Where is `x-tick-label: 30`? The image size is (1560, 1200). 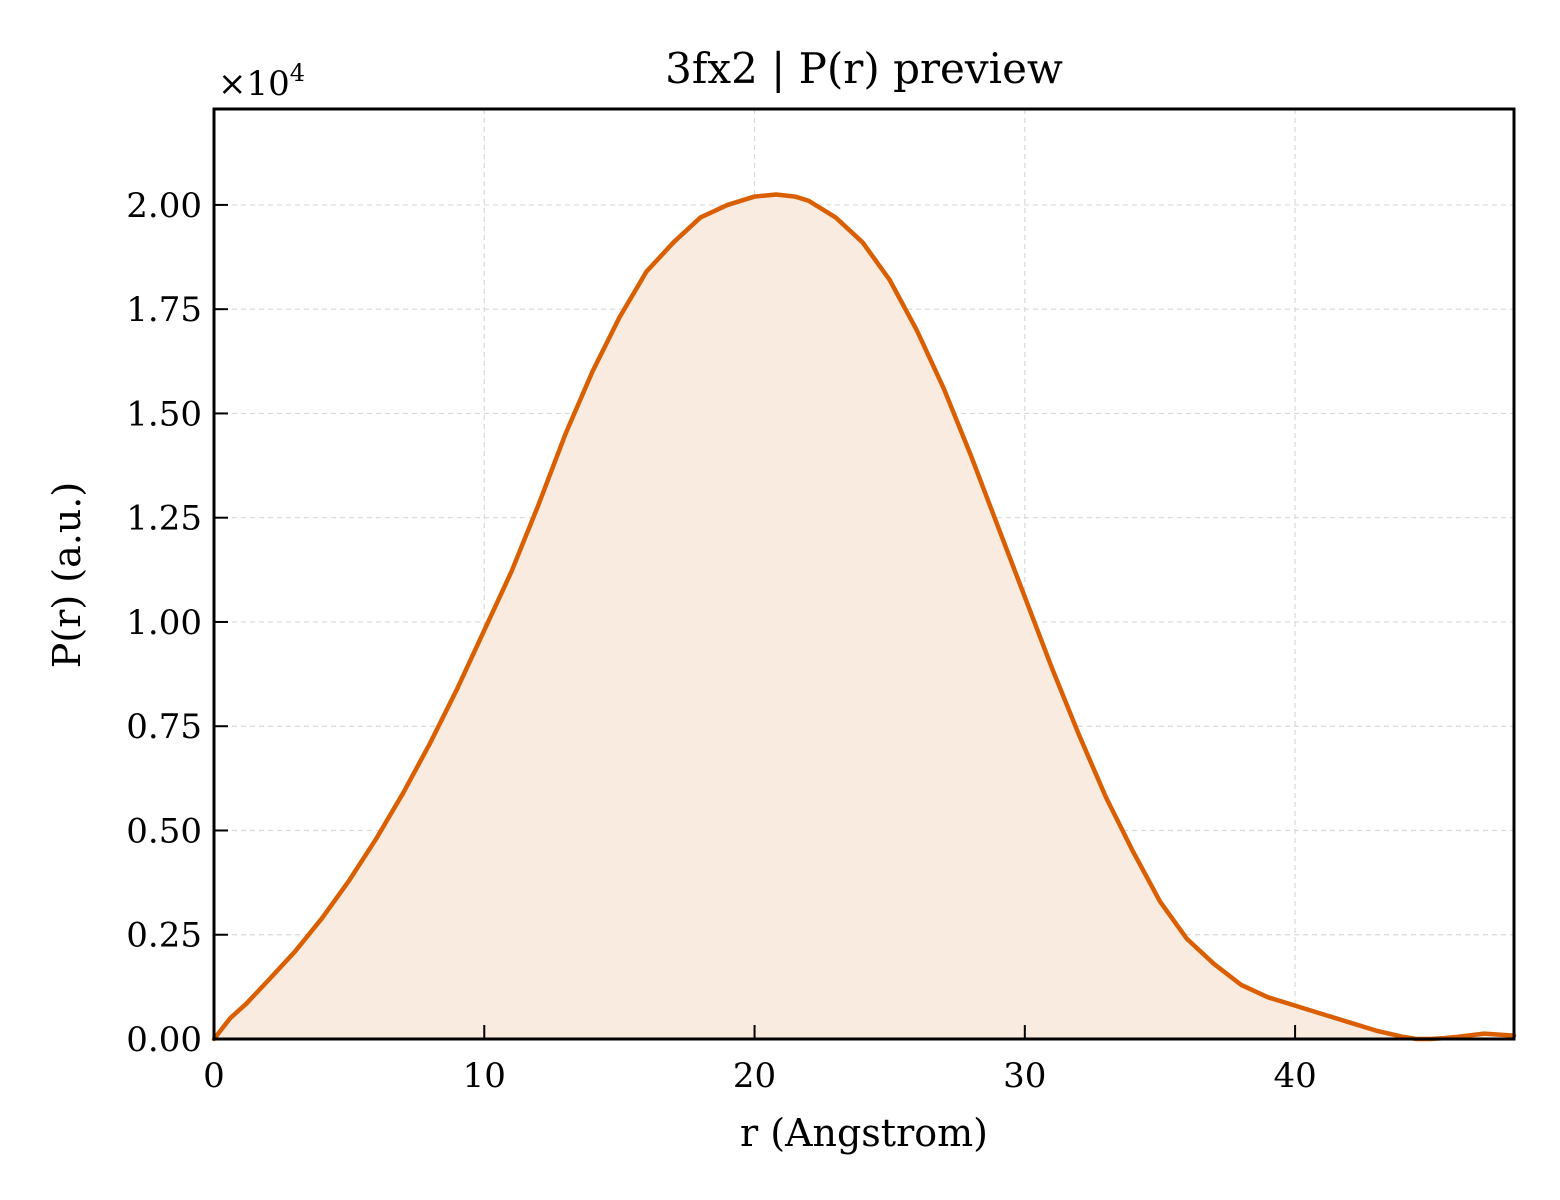
x-tick-label: 30 is located at coordinates (1024, 1076).